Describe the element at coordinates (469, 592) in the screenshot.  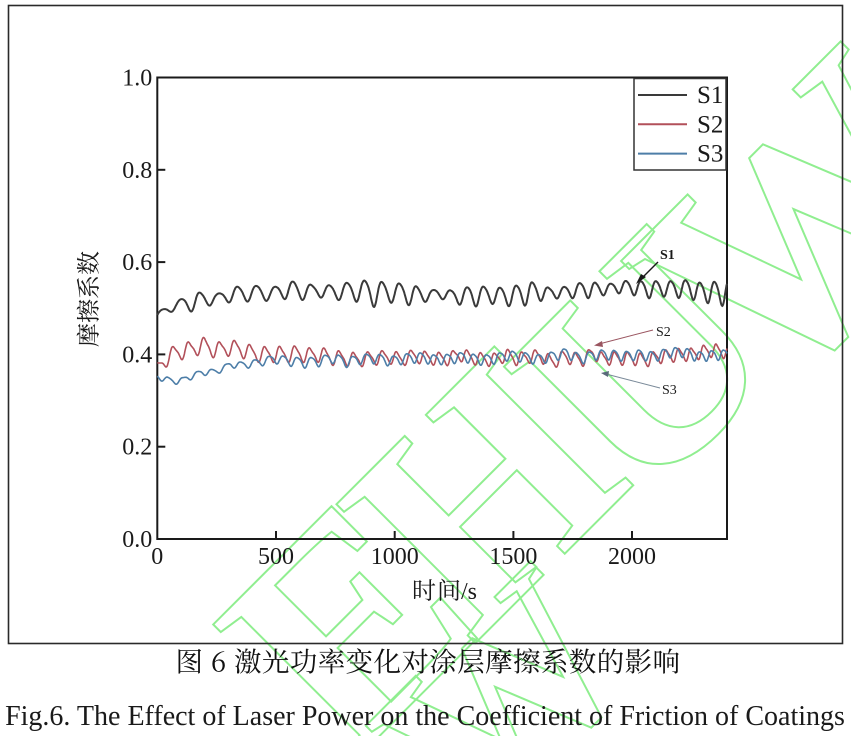
I see `svg-text: /s` at that location.